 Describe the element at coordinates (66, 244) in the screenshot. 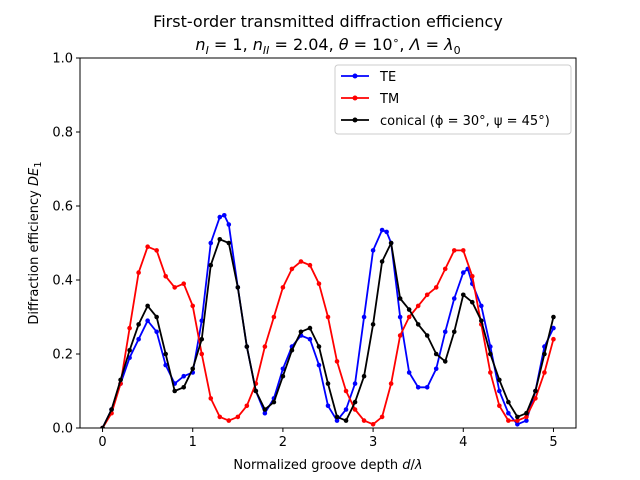

I see `y-axis: 0.0 0.2 0.4 0.6 0.8 1.0` at that location.